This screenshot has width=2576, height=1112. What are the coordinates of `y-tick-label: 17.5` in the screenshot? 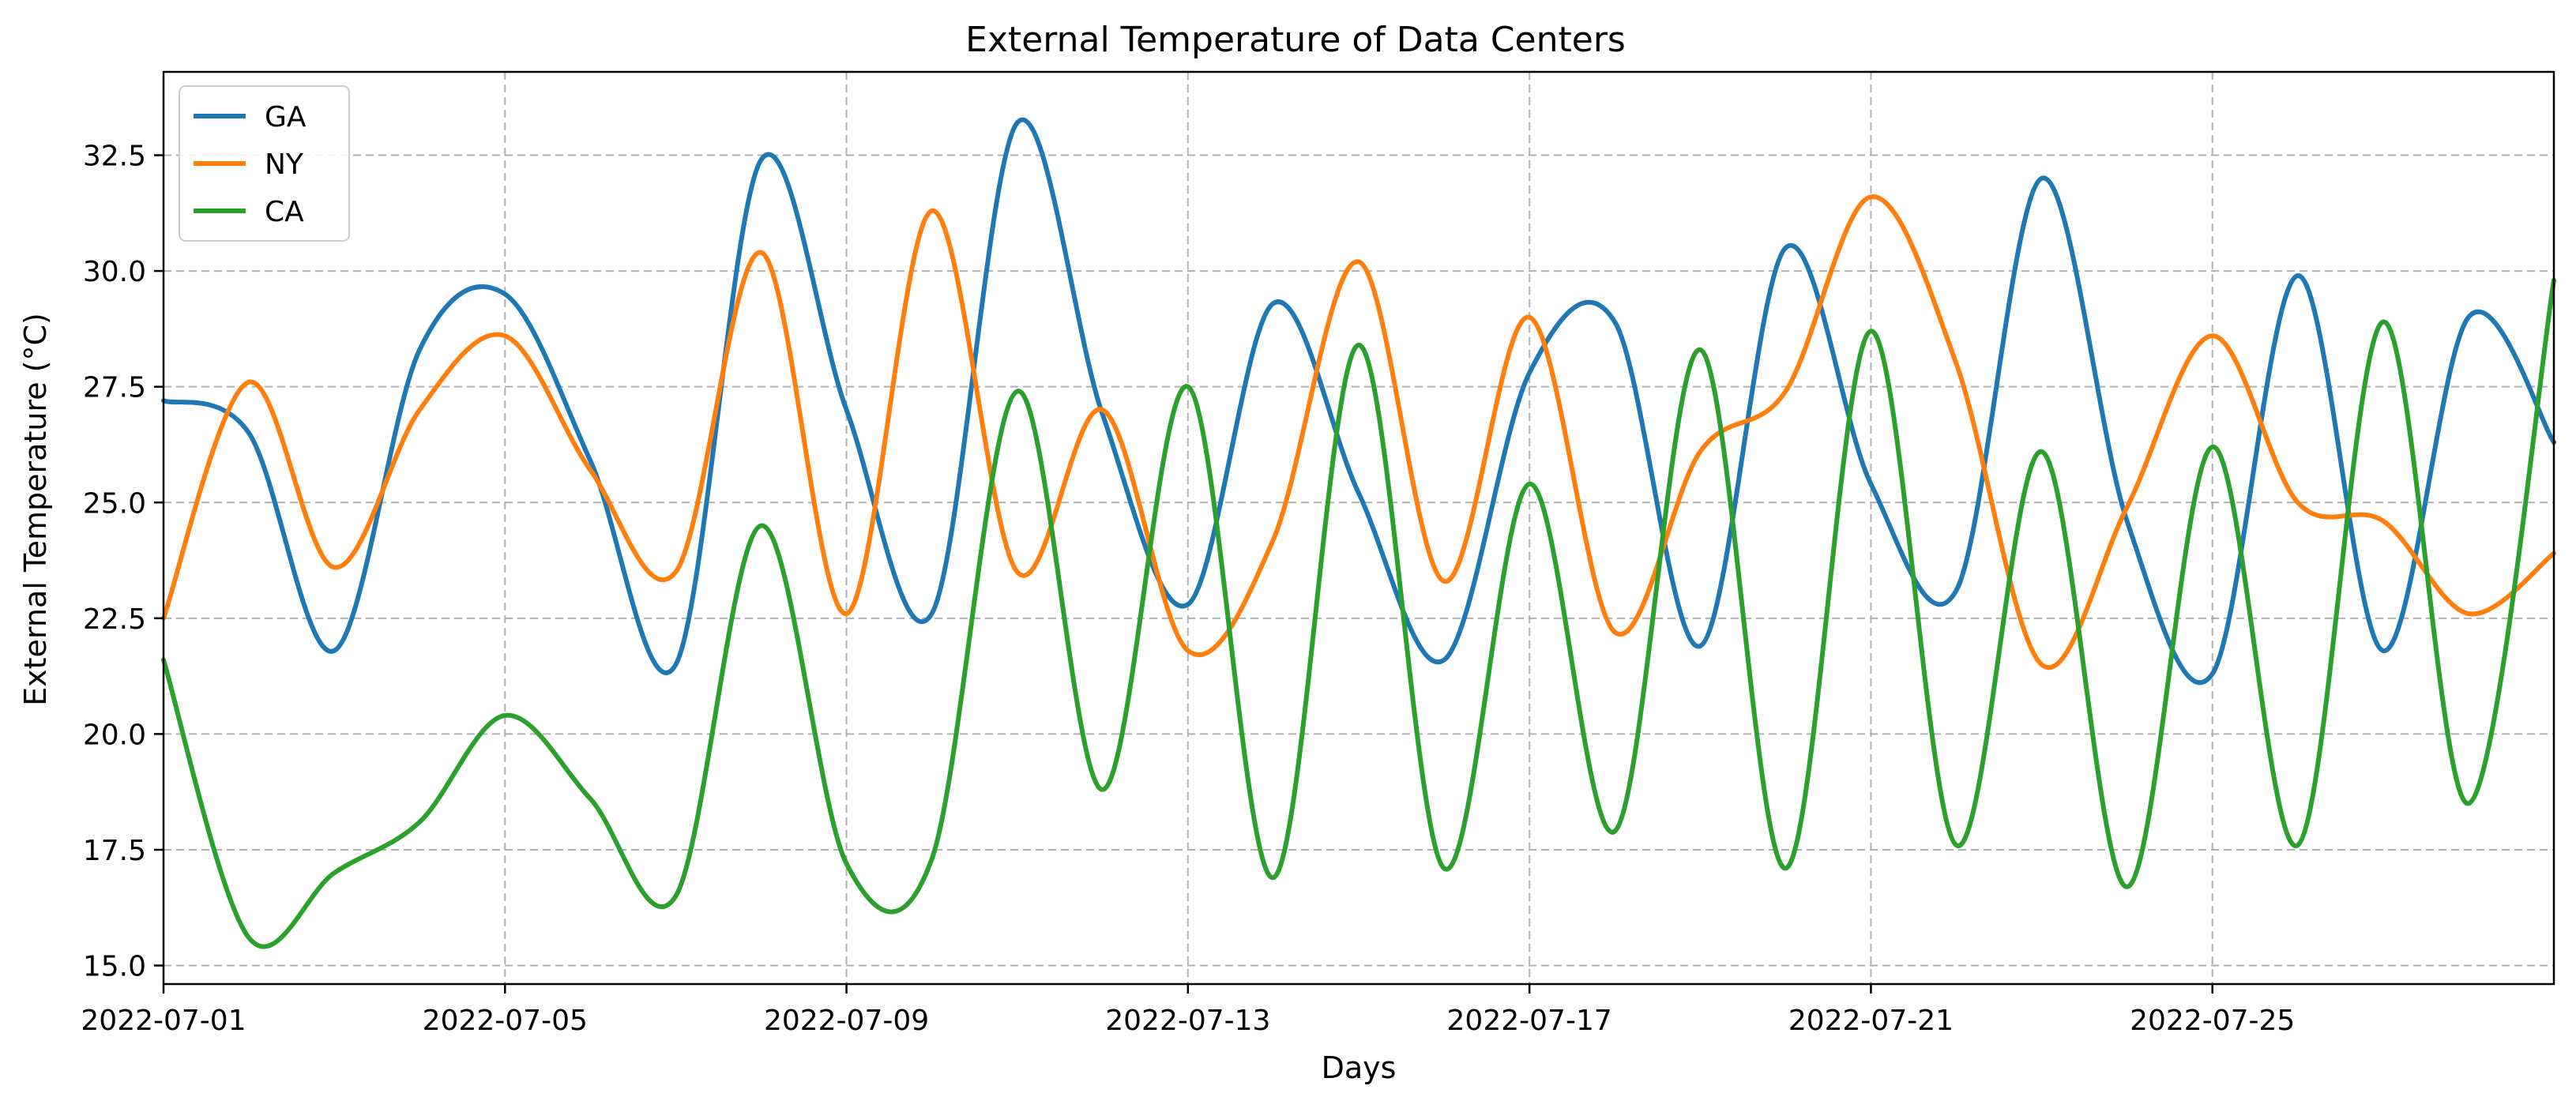 It's located at (115, 851).